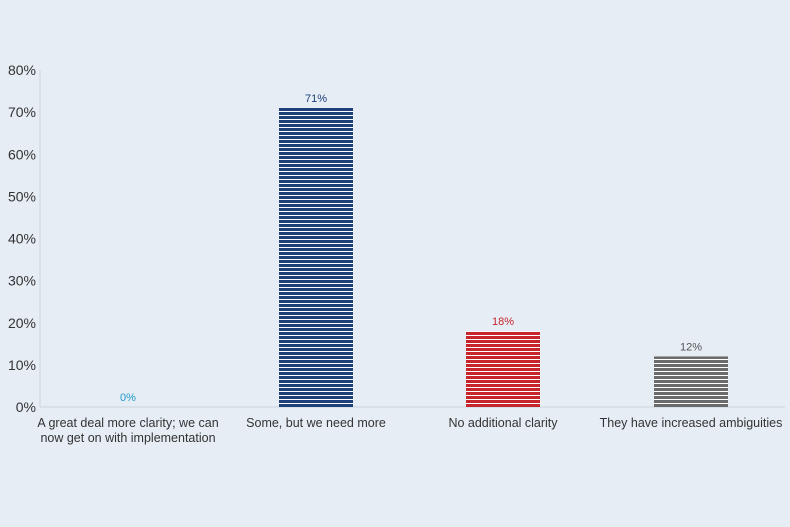 The height and width of the screenshot is (527, 790). Describe the element at coordinates (316, 99) in the screenshot. I see `data-label: 71%` at that location.